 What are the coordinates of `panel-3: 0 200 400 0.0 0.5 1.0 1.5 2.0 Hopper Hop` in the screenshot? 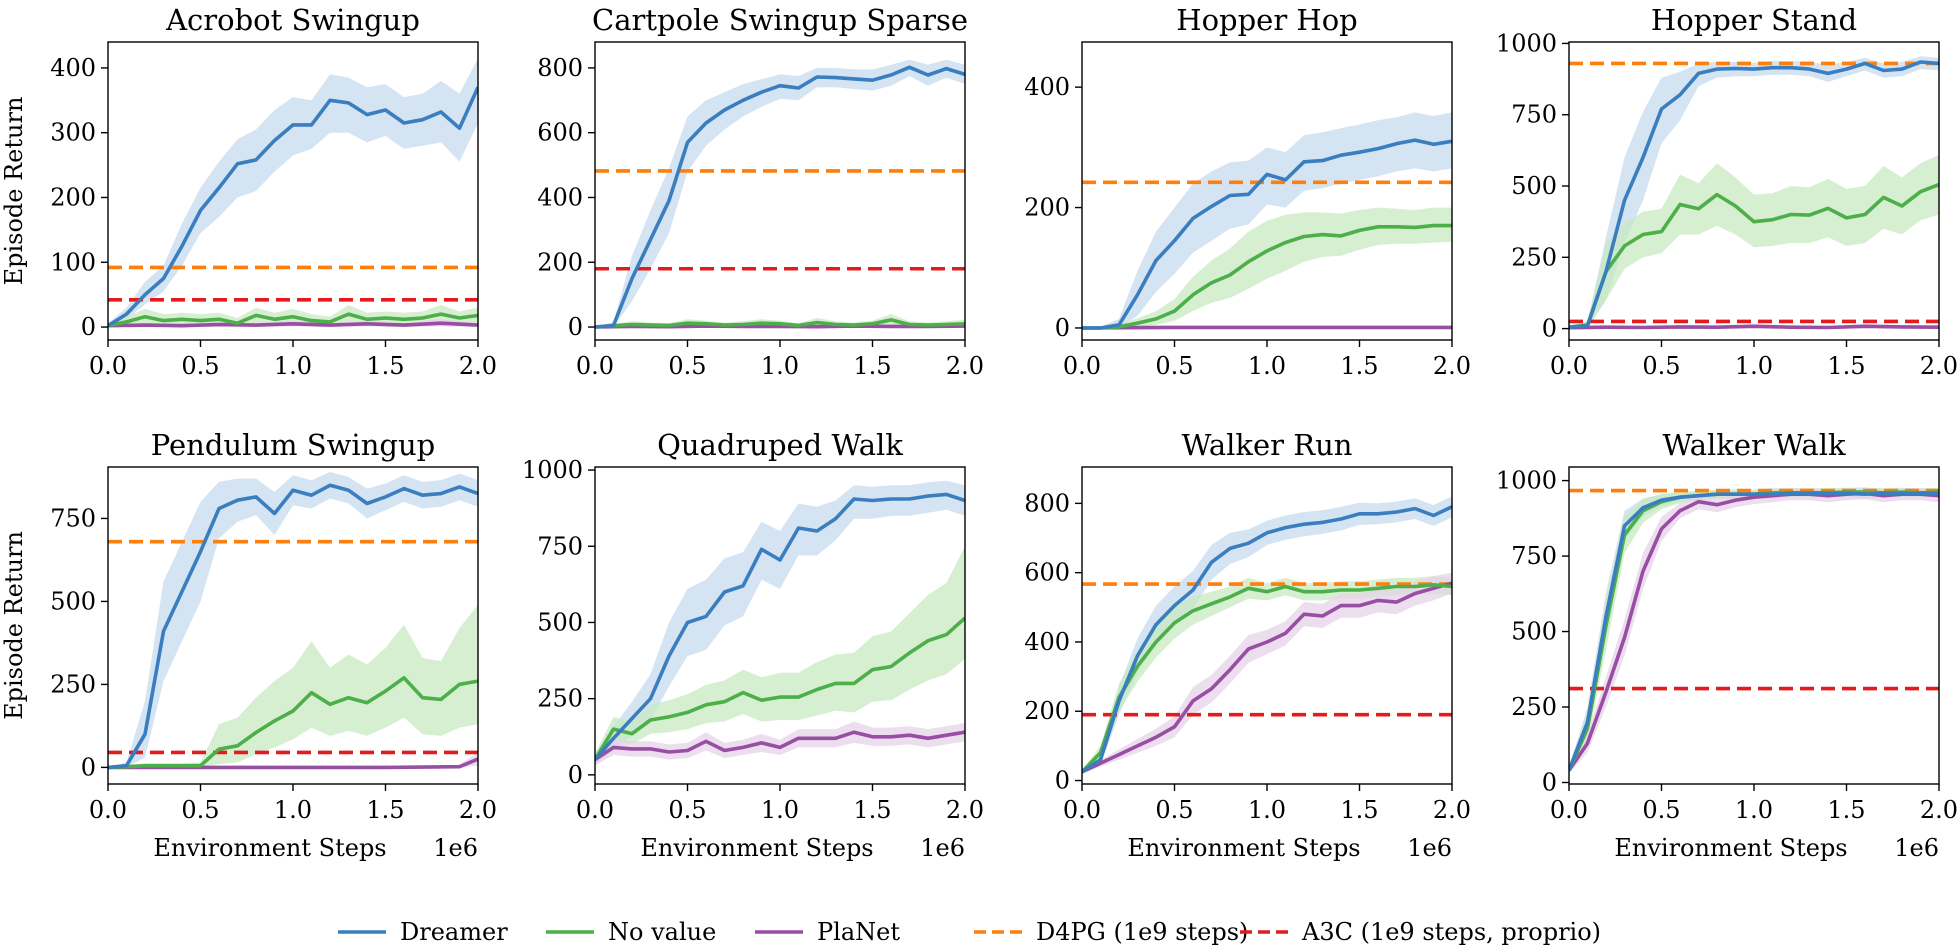 It's located at (1247, 191).